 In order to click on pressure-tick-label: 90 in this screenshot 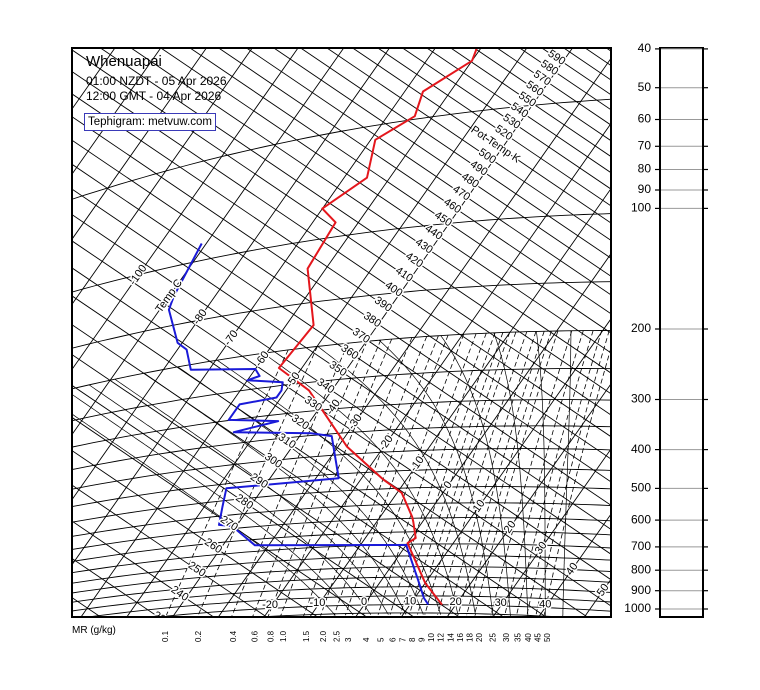, I will do `click(645, 189)`.